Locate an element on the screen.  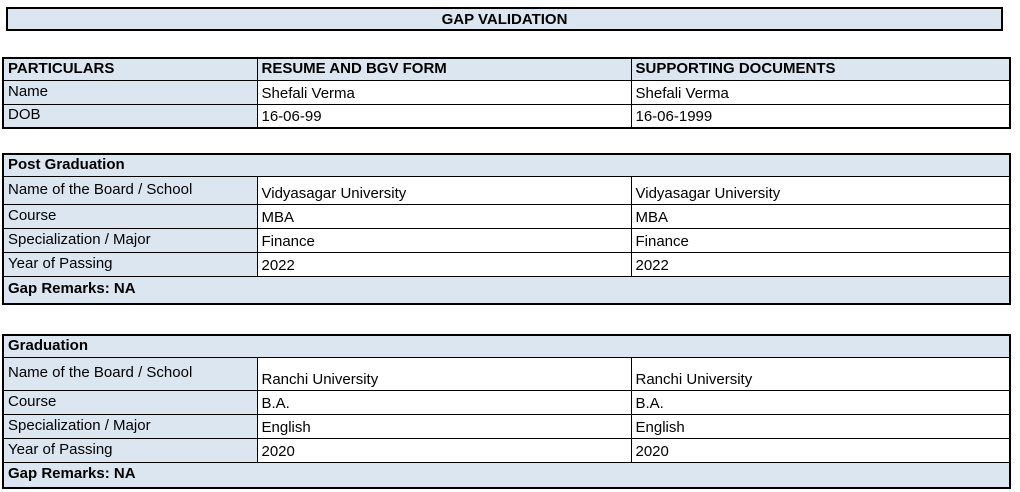
table-row-dob: DOB 16-06-99 16-06-1999 is located at coordinates (506, 116).